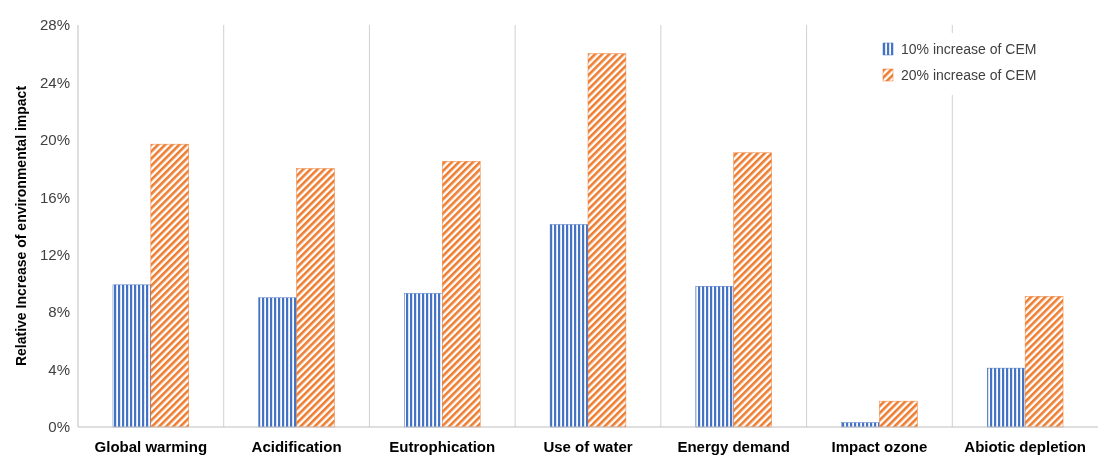  What do you see at coordinates (54, 254) in the screenshot?
I see `y-tick-label: 12%` at bounding box center [54, 254].